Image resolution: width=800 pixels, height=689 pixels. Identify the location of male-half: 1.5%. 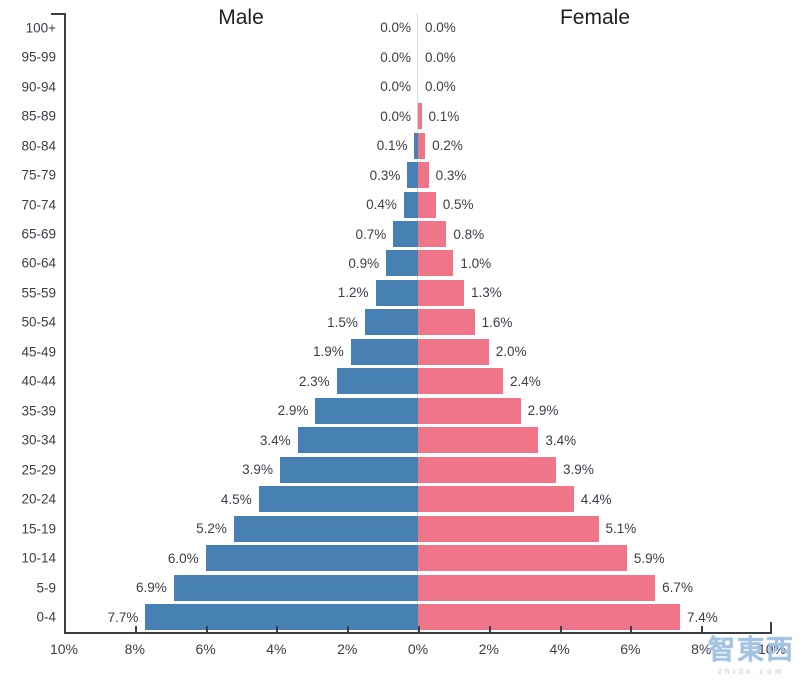
(242, 322).